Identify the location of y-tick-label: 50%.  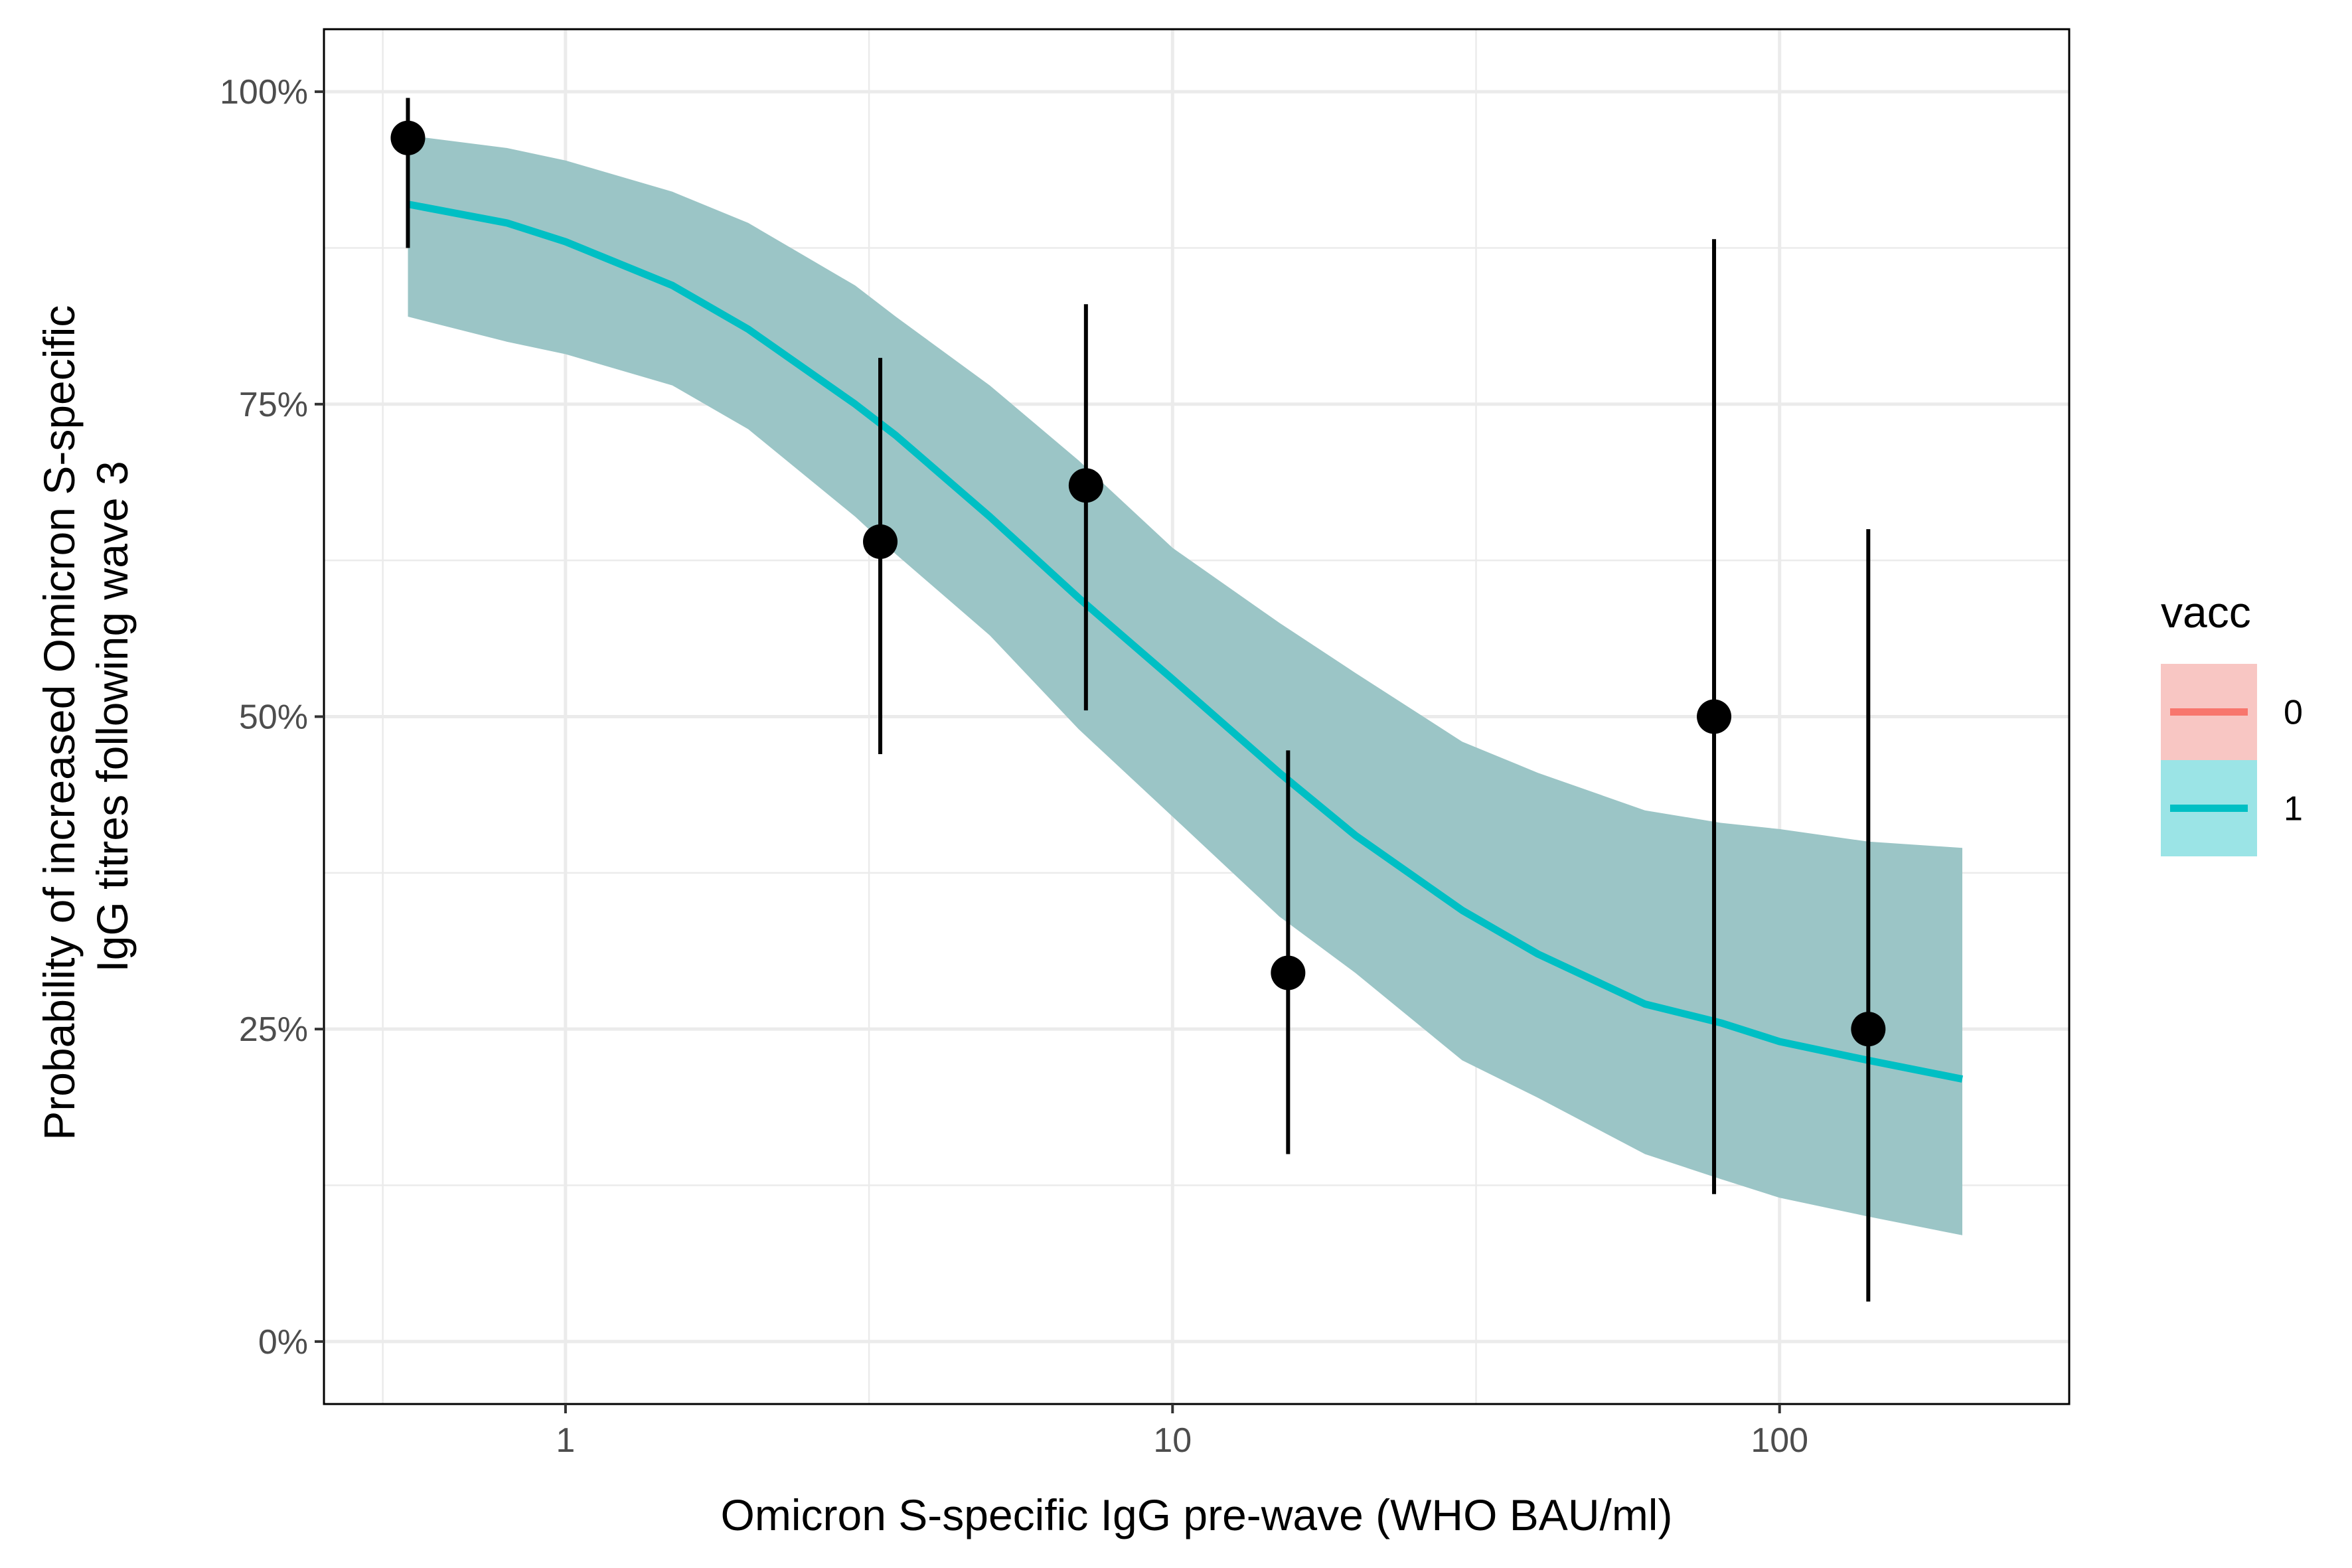
(274, 717).